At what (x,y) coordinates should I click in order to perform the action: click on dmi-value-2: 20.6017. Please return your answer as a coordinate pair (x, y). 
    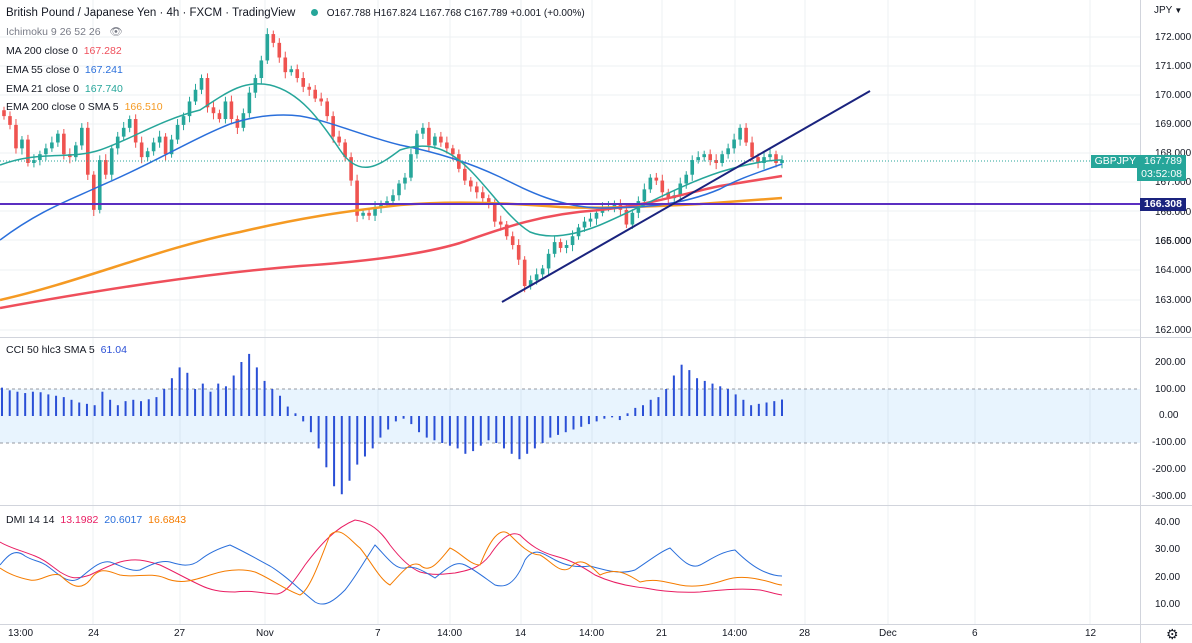
    Looking at the image, I should click on (123, 520).